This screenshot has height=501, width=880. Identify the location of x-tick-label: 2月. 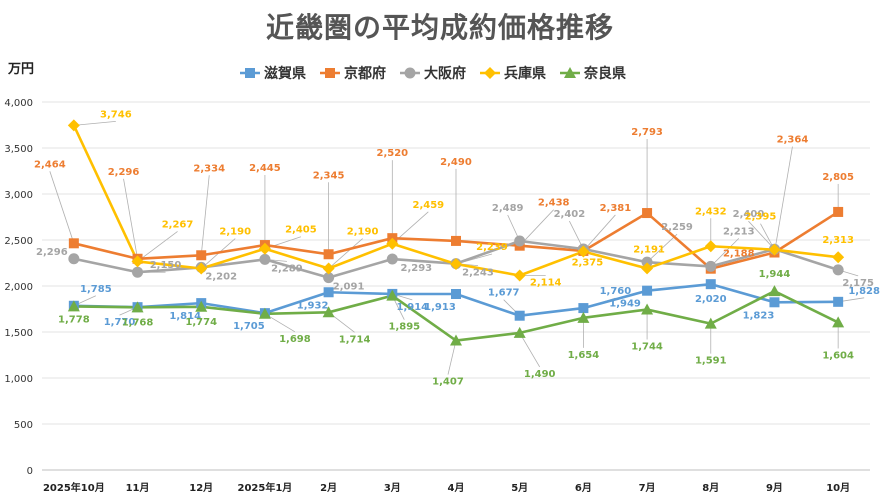
(328, 488).